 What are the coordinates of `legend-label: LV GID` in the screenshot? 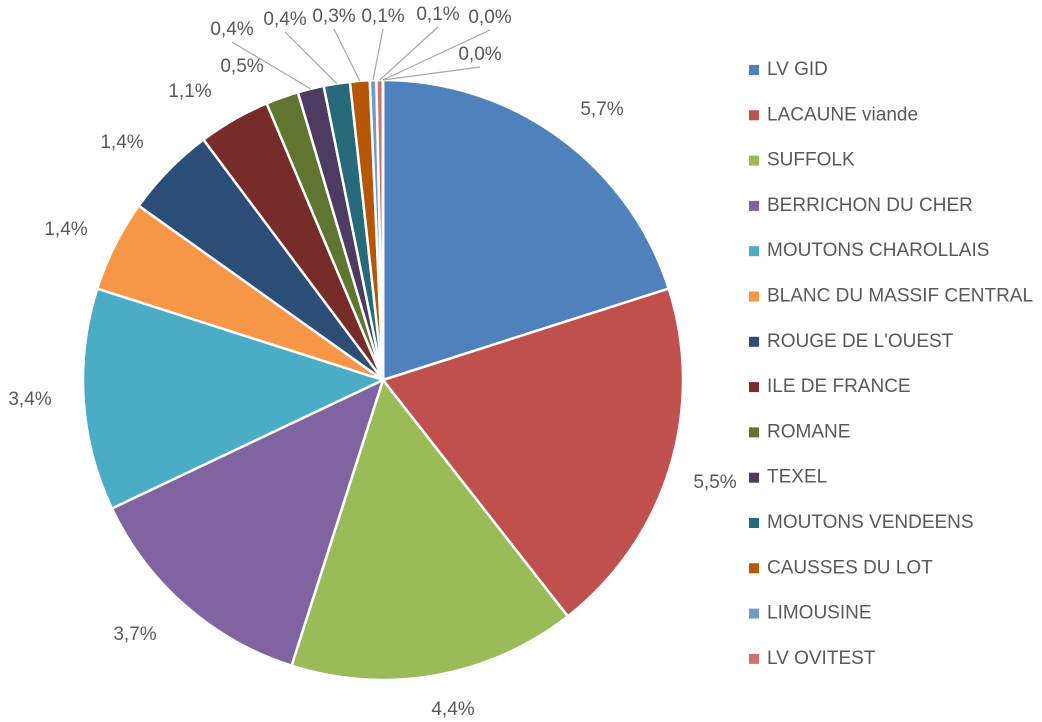 It's located at (797, 69).